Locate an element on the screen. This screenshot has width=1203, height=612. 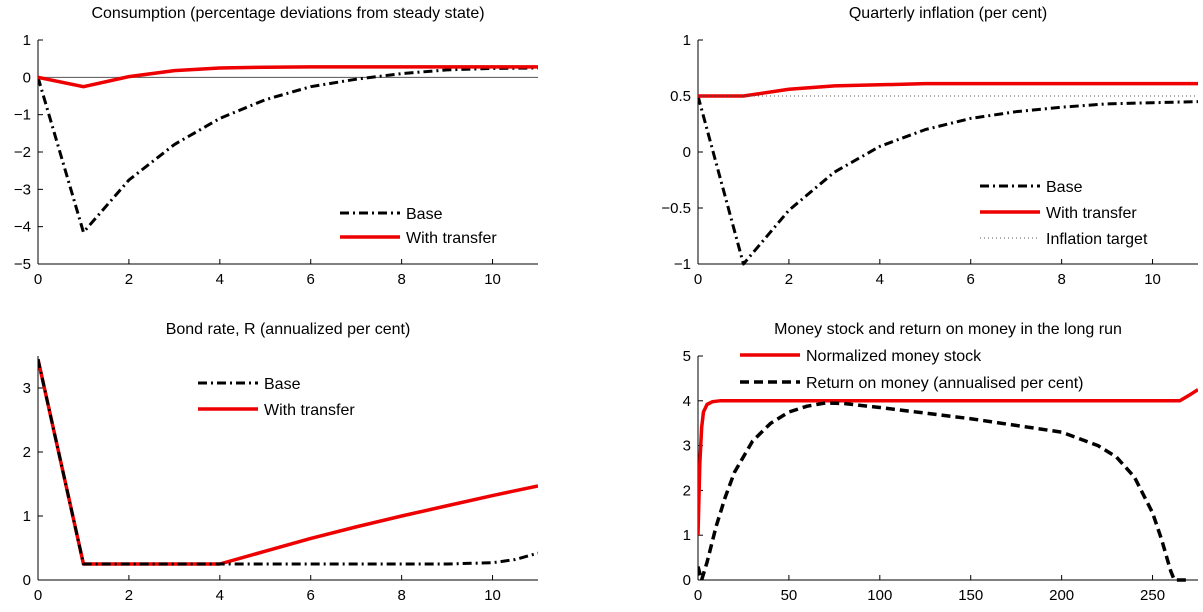
y-tick-label: 0.5 is located at coordinates (680, 96).